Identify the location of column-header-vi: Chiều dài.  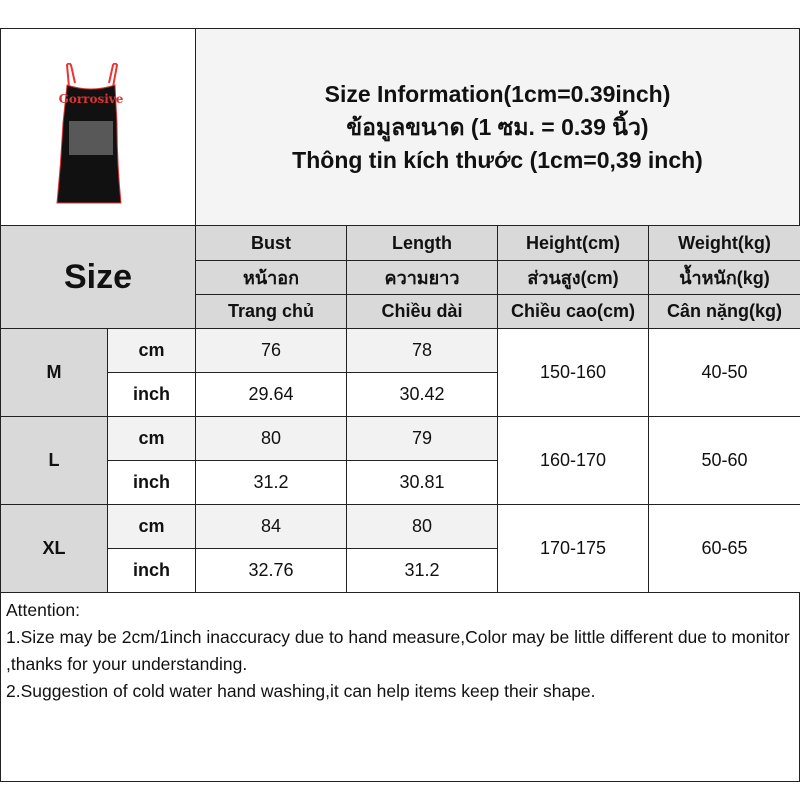
(422, 311).